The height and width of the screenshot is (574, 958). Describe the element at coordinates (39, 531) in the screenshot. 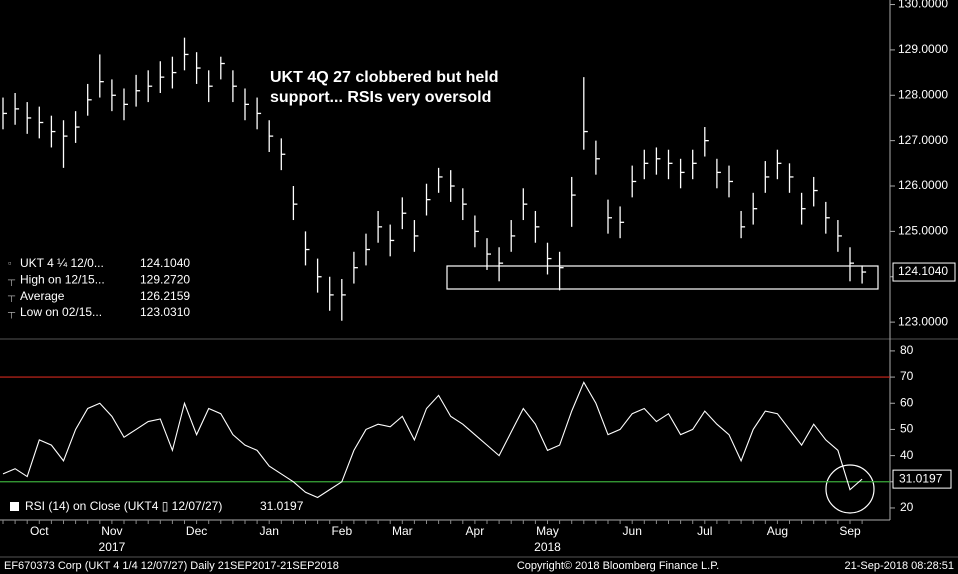

I see `x-tick-label: Oct` at that location.